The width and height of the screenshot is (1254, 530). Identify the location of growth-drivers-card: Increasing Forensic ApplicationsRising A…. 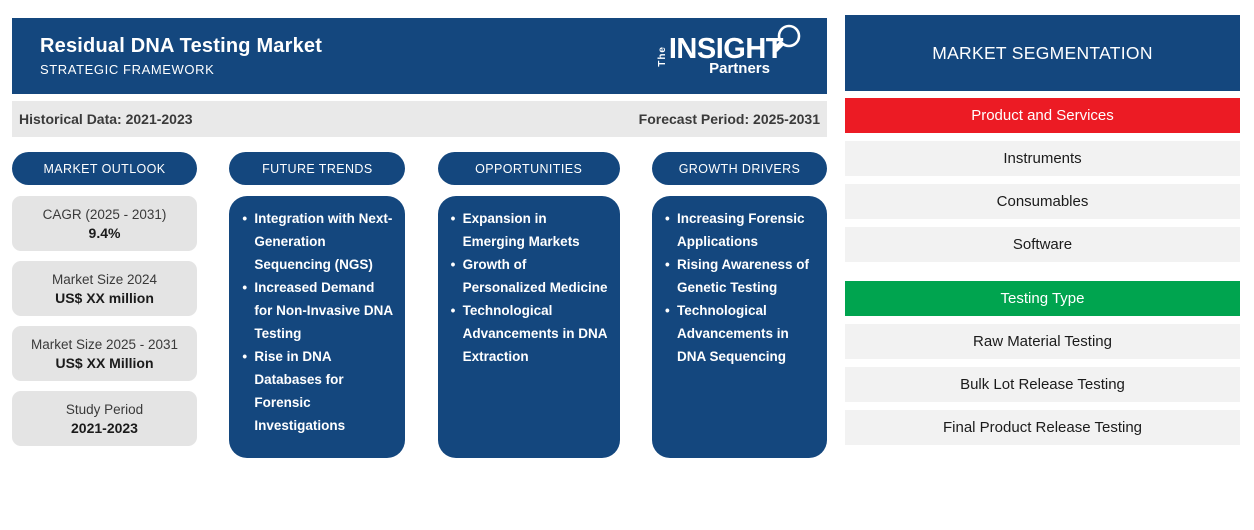
(739, 327).